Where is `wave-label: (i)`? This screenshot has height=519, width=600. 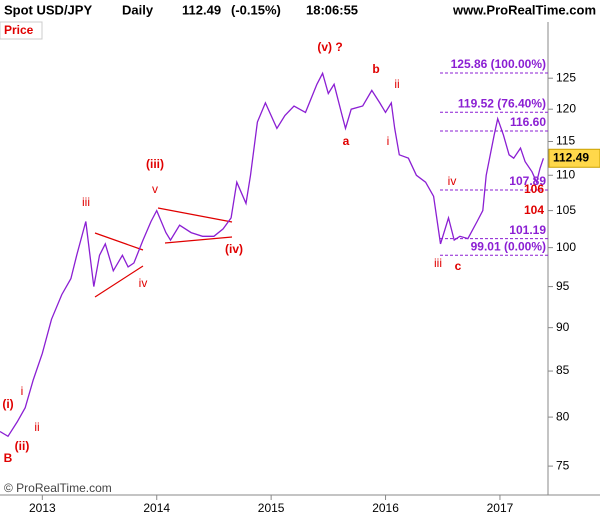 wave-label: (i) is located at coordinates (7, 404).